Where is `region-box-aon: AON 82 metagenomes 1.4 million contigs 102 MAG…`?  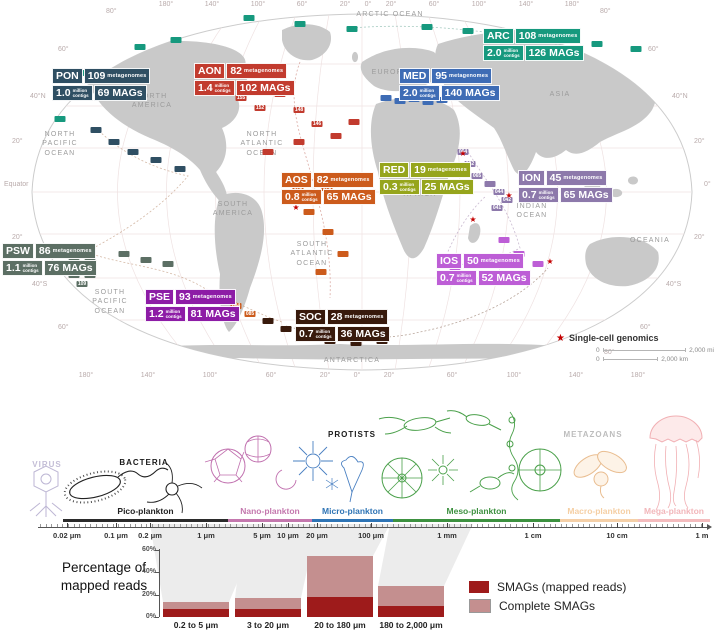
region-box-aon: AON 82 metagenomes 1.4 million contigs 102 MAG… is located at coordinates (244, 80).